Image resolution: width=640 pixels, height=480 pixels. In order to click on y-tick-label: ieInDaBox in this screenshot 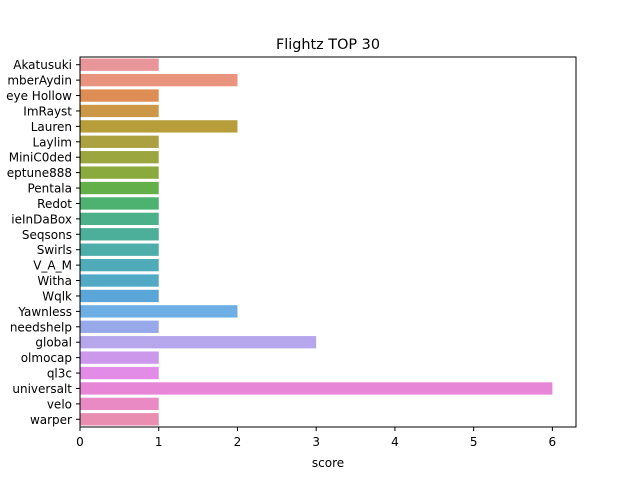, I will do `click(41, 219)`.